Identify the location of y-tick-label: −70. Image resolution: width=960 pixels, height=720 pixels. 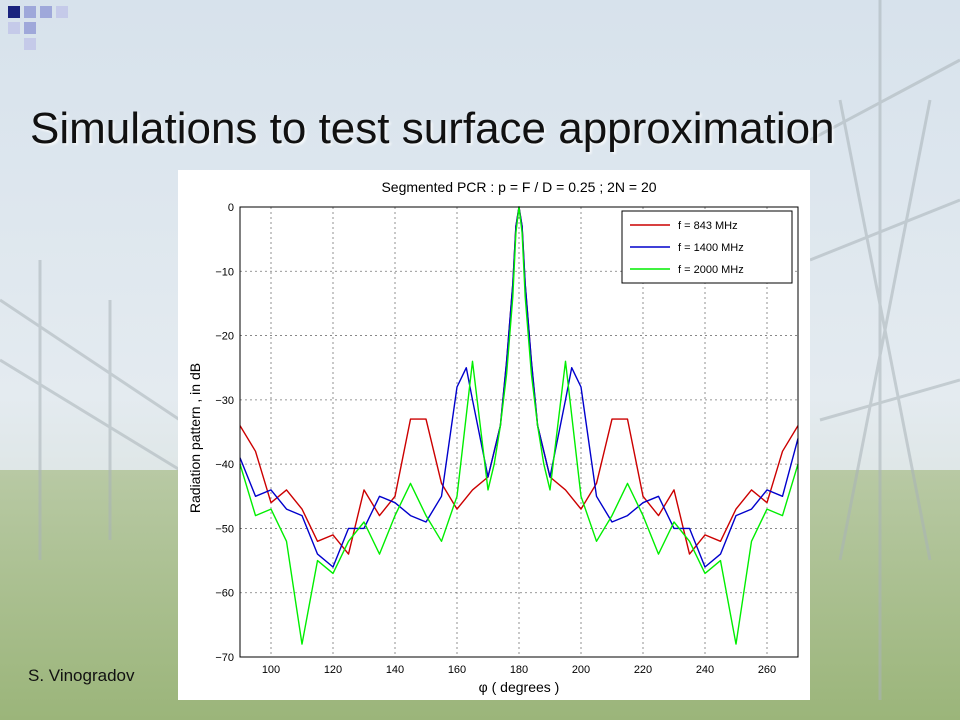
(224, 658).